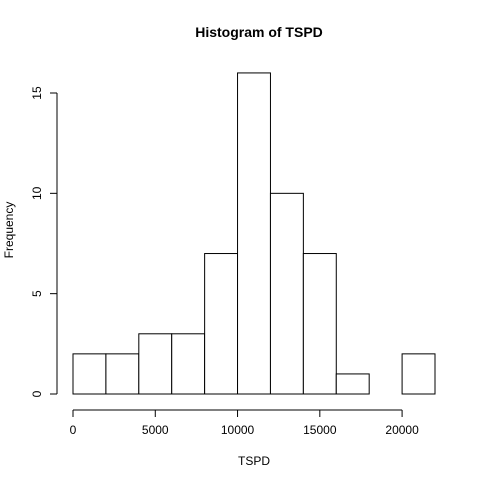 The width and height of the screenshot is (480, 480). Describe the element at coordinates (9, 230) in the screenshot. I see `y-axis-label: Frequency` at that location.